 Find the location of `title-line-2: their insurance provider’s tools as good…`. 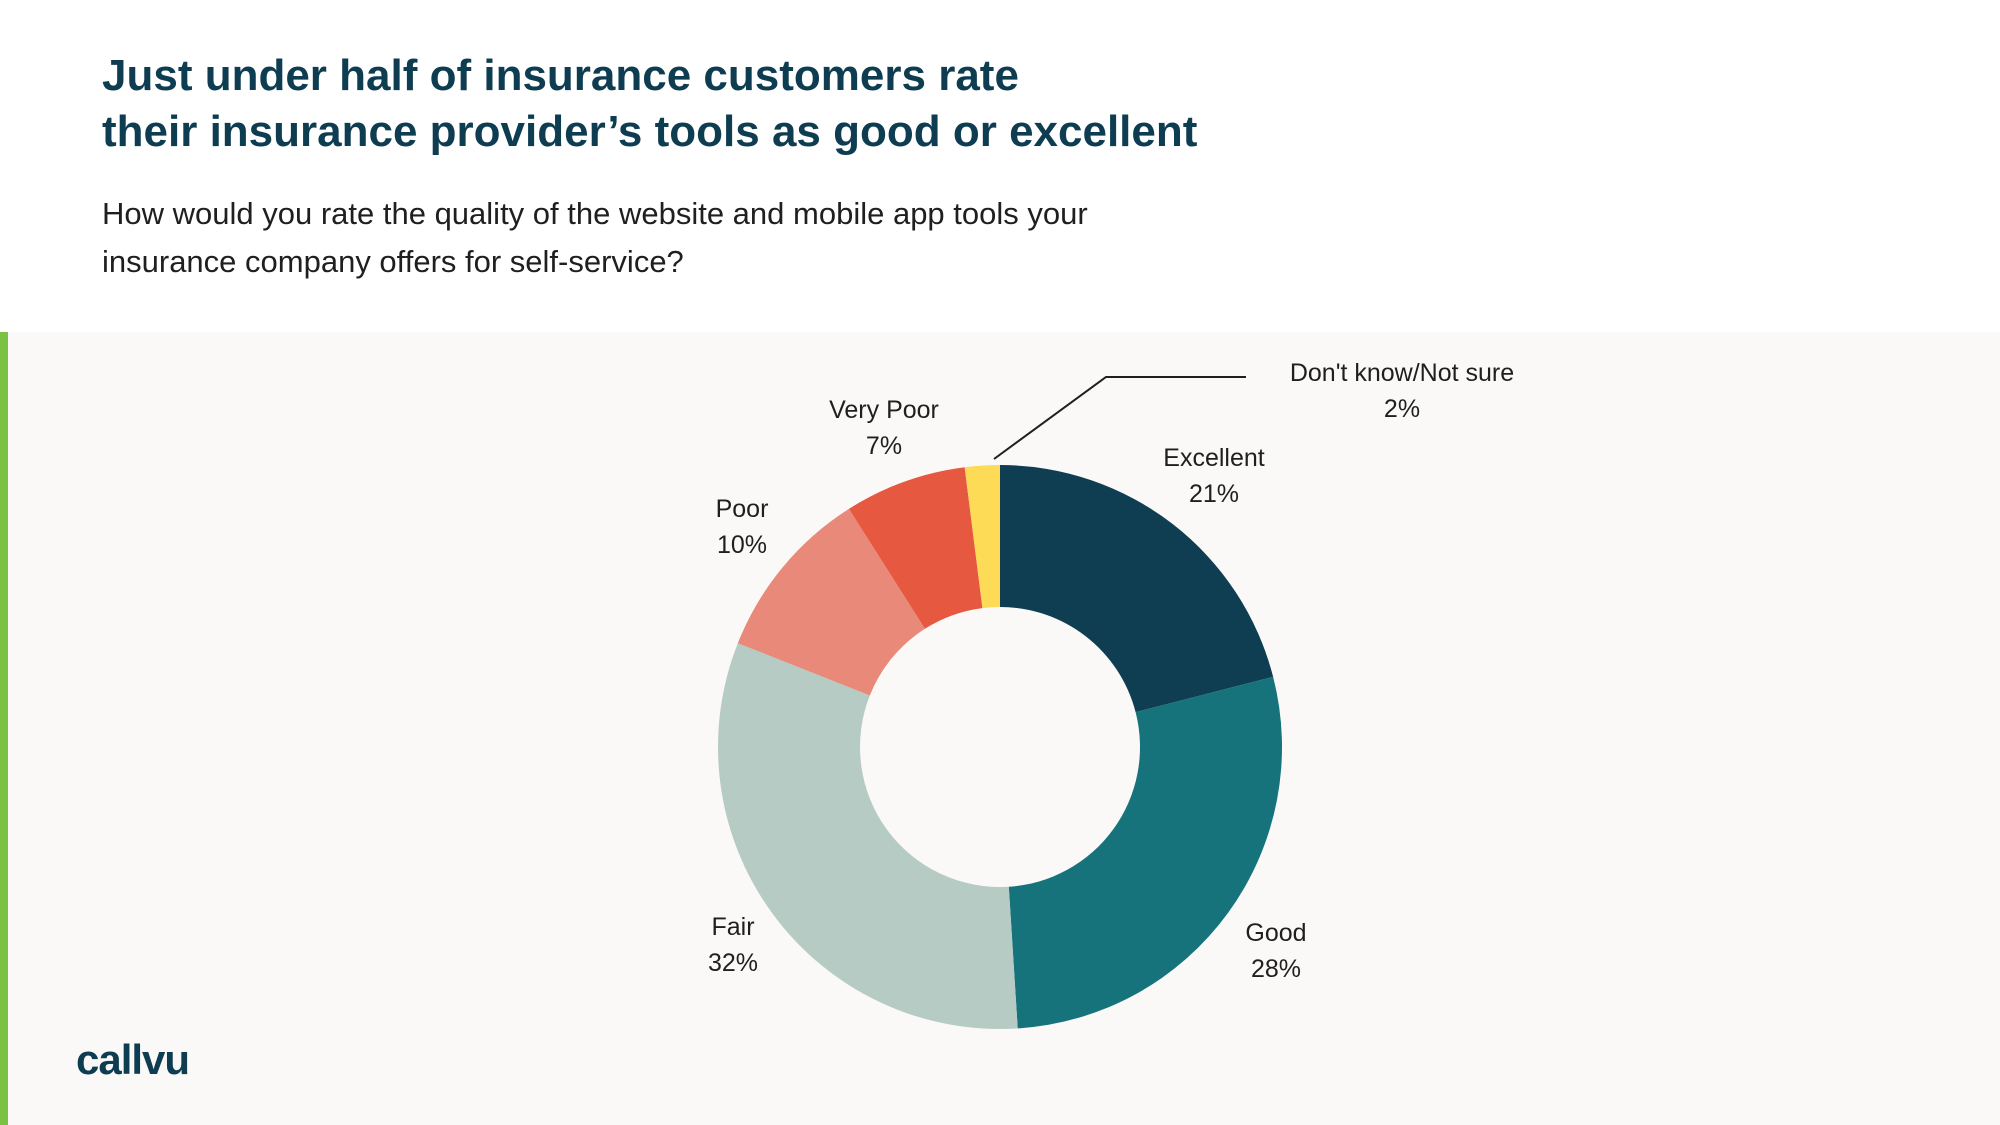

title-line-2: their insurance provider’s tools as good… is located at coordinates (650, 131).